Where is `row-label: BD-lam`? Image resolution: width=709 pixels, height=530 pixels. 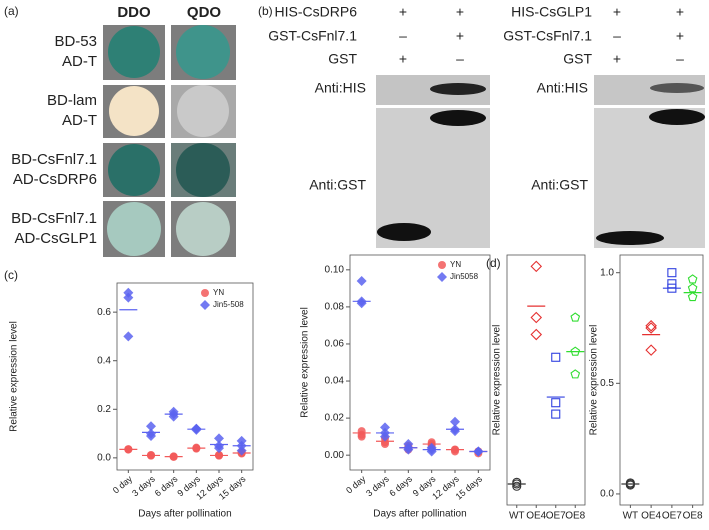
row-label: BD-lam is located at coordinates (72, 100).